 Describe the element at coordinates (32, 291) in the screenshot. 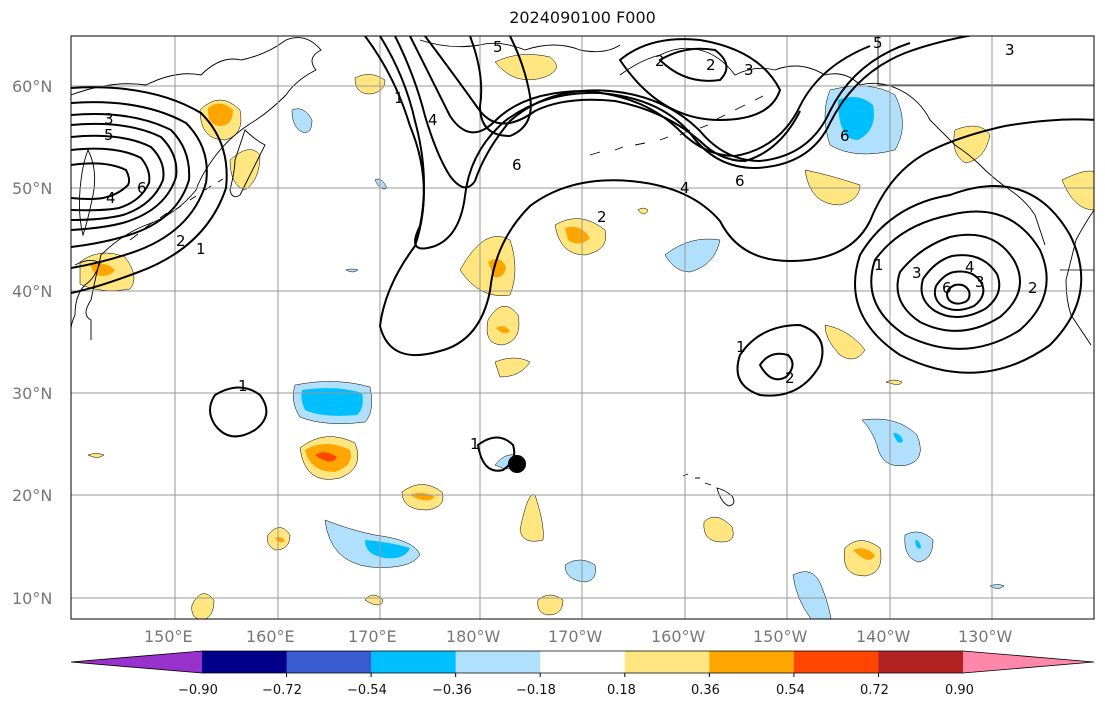

I see `lat-label-40n: 40°N` at that location.